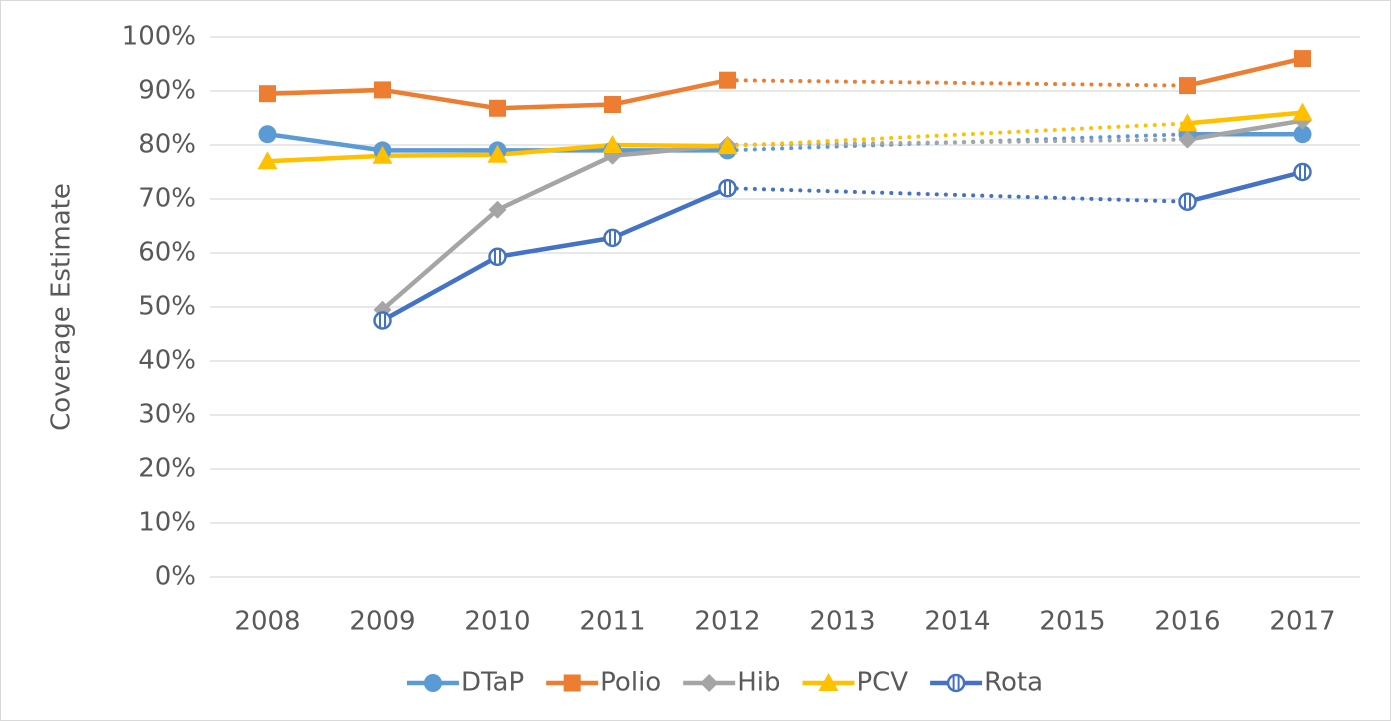 Image resolution: width=1391 pixels, height=721 pixels. I want to click on legend-label: PCV, so click(882, 683).